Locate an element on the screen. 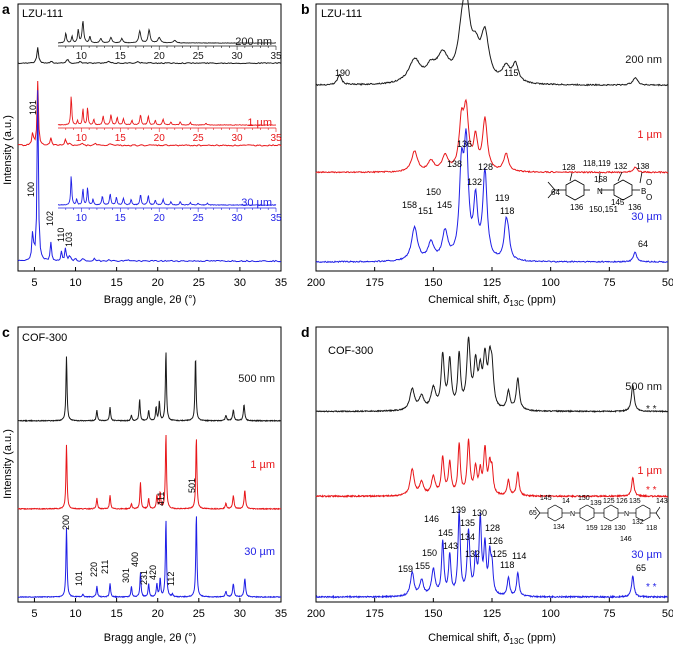 The width and height of the screenshot is (673, 649). x-axis-label-main: Chemical shift, is located at coordinates (465, 638).